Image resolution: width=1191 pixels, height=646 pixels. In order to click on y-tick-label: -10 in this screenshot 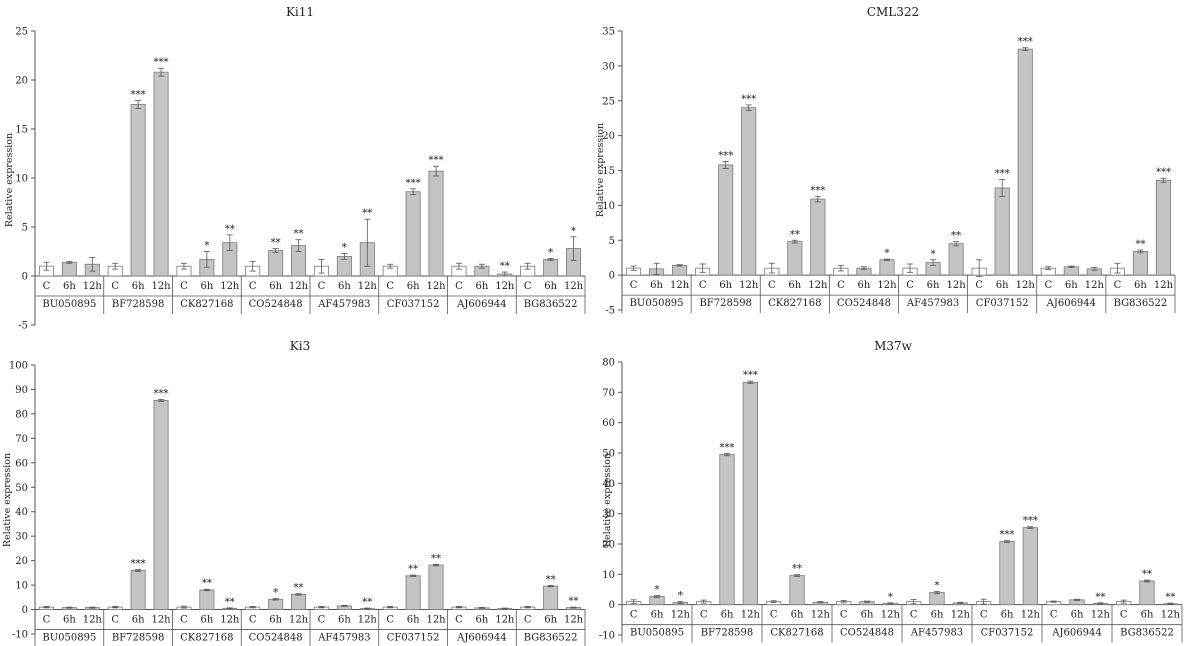, I will do `click(607, 636)`.